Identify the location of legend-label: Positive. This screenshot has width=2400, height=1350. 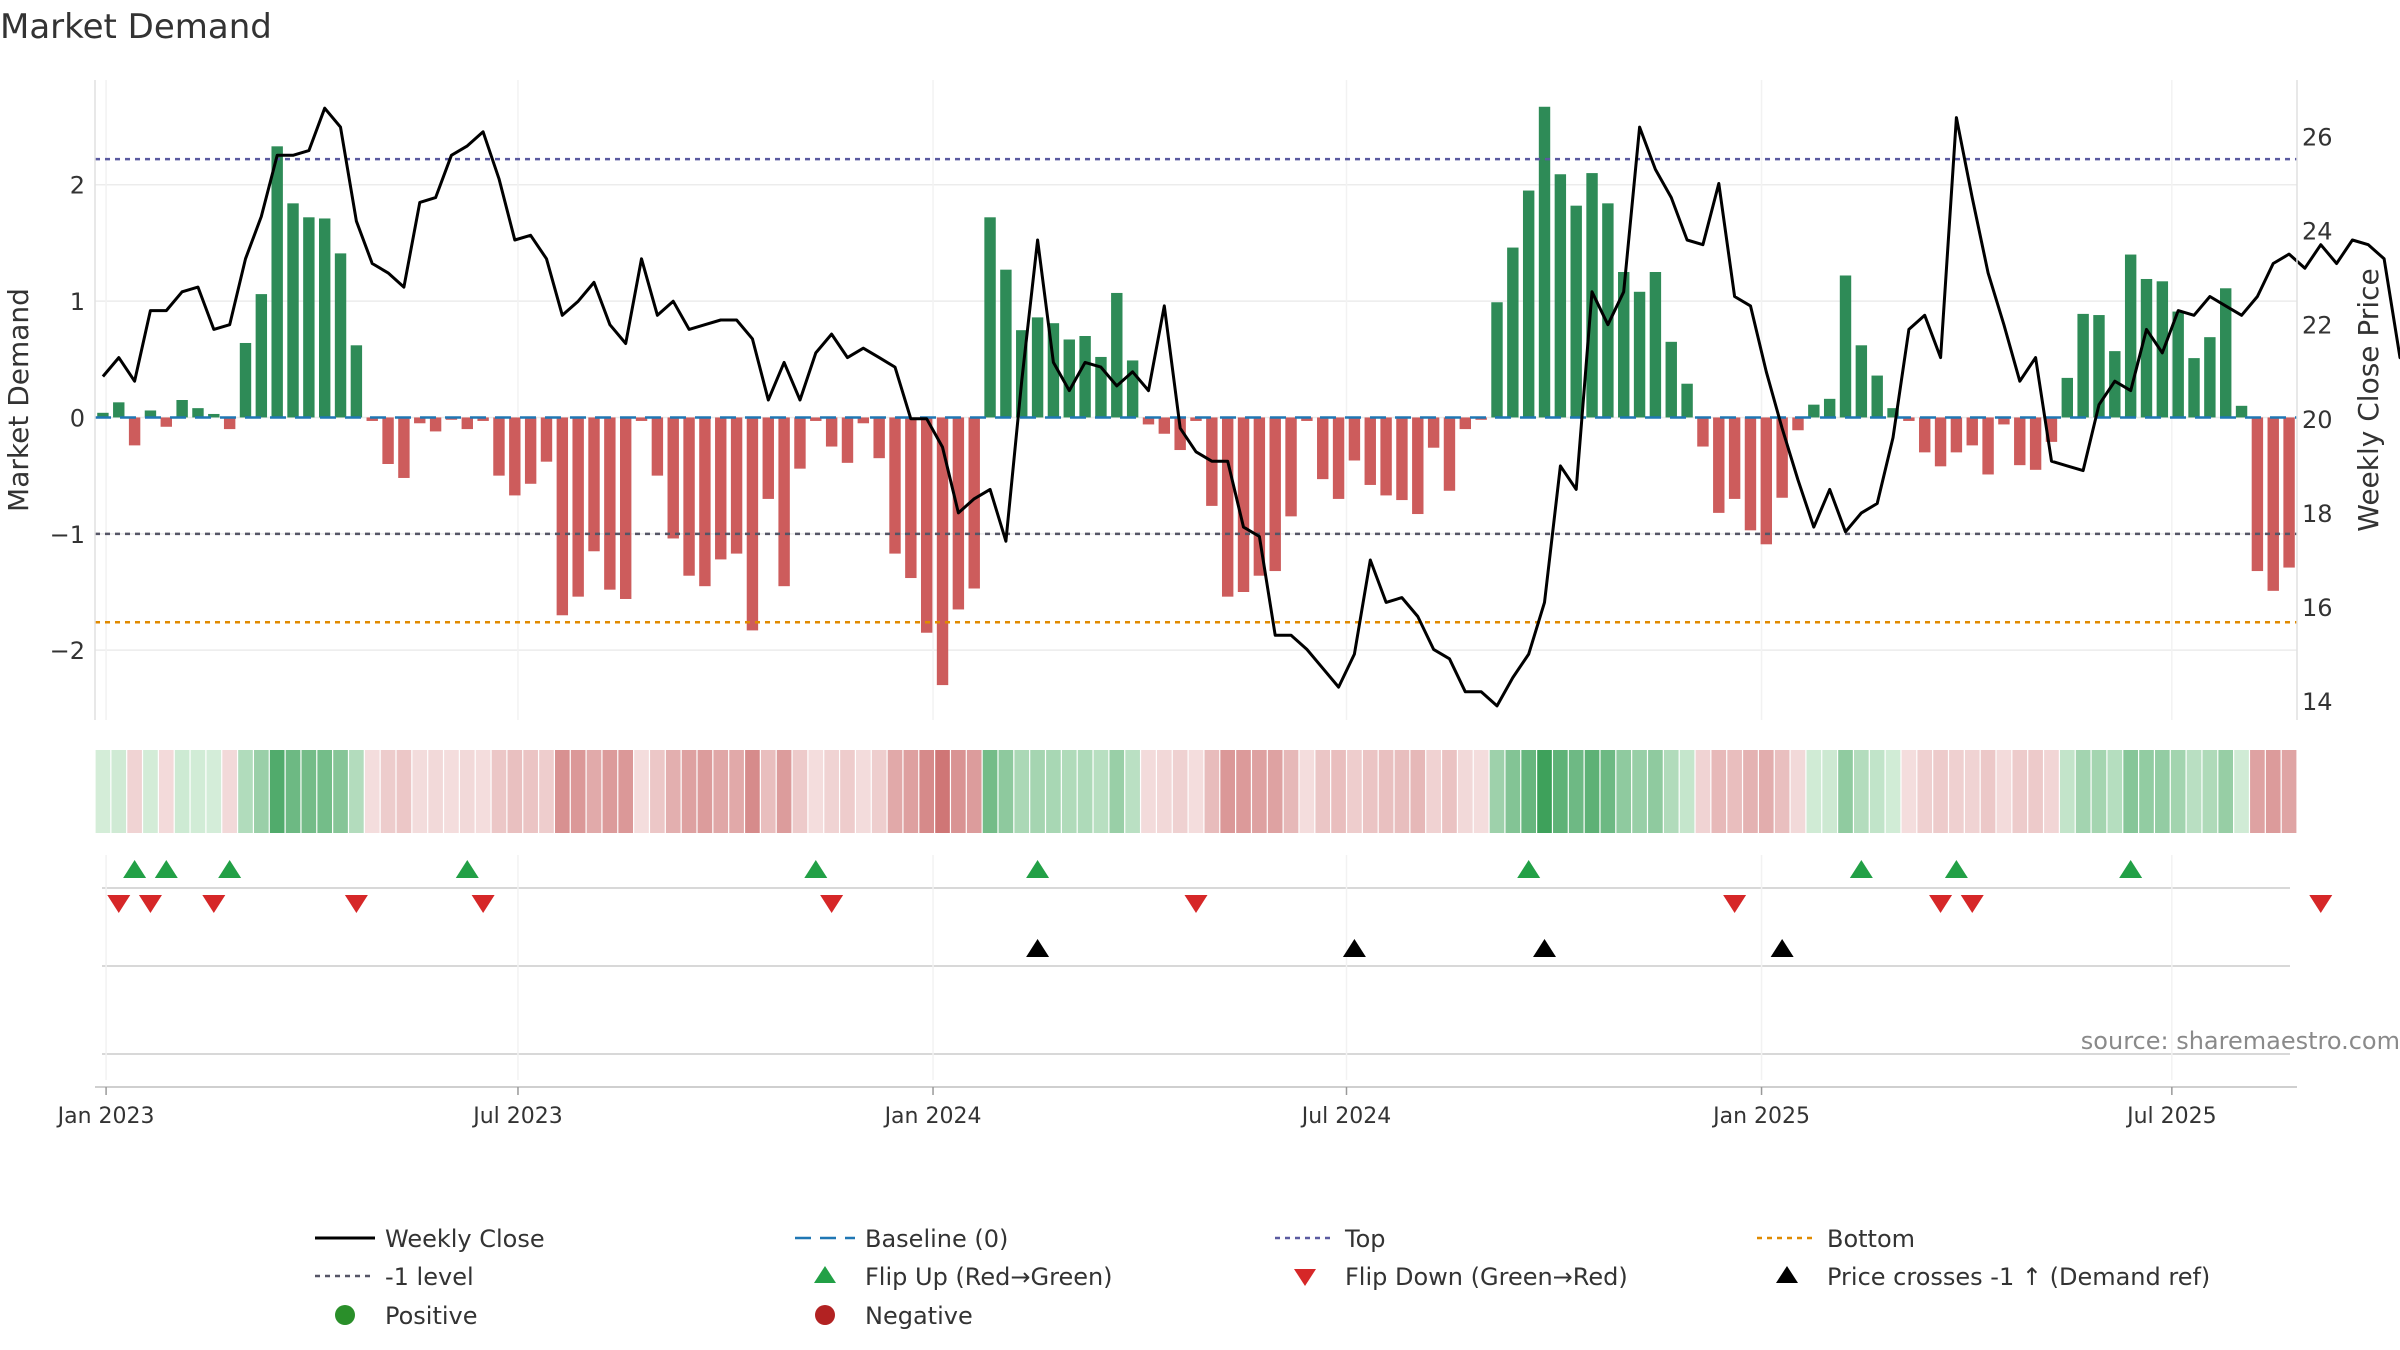
(431, 1316).